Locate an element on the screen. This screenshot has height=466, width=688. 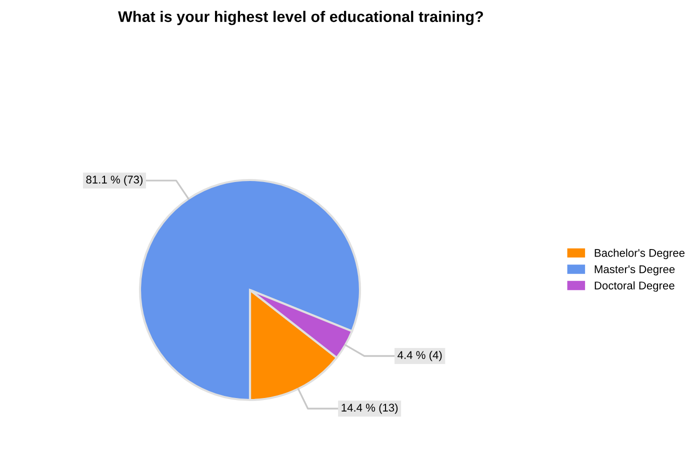
legend-label: Bachelor's Degree is located at coordinates (639, 254).